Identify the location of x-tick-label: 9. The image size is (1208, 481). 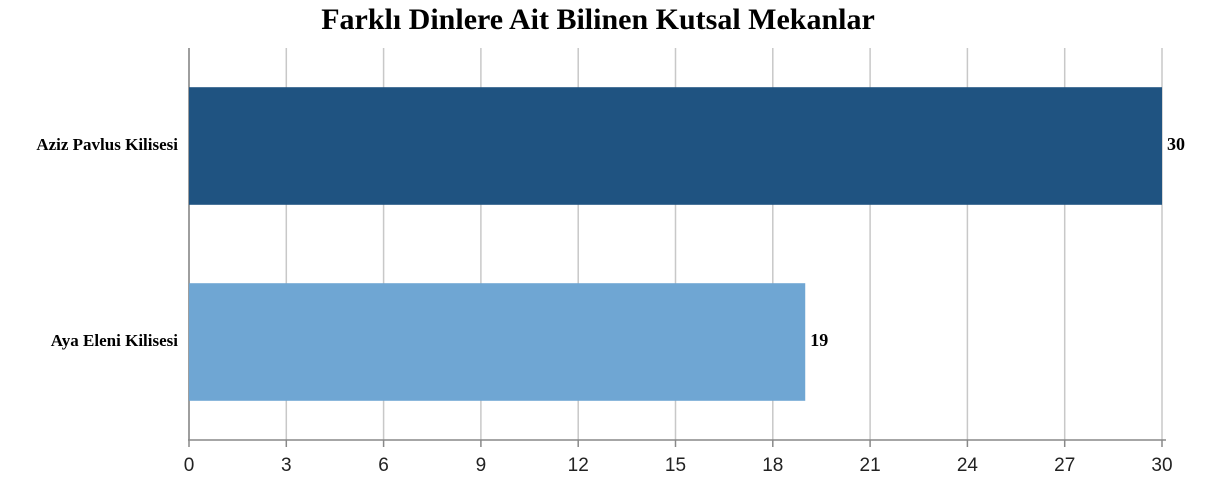
(481, 465).